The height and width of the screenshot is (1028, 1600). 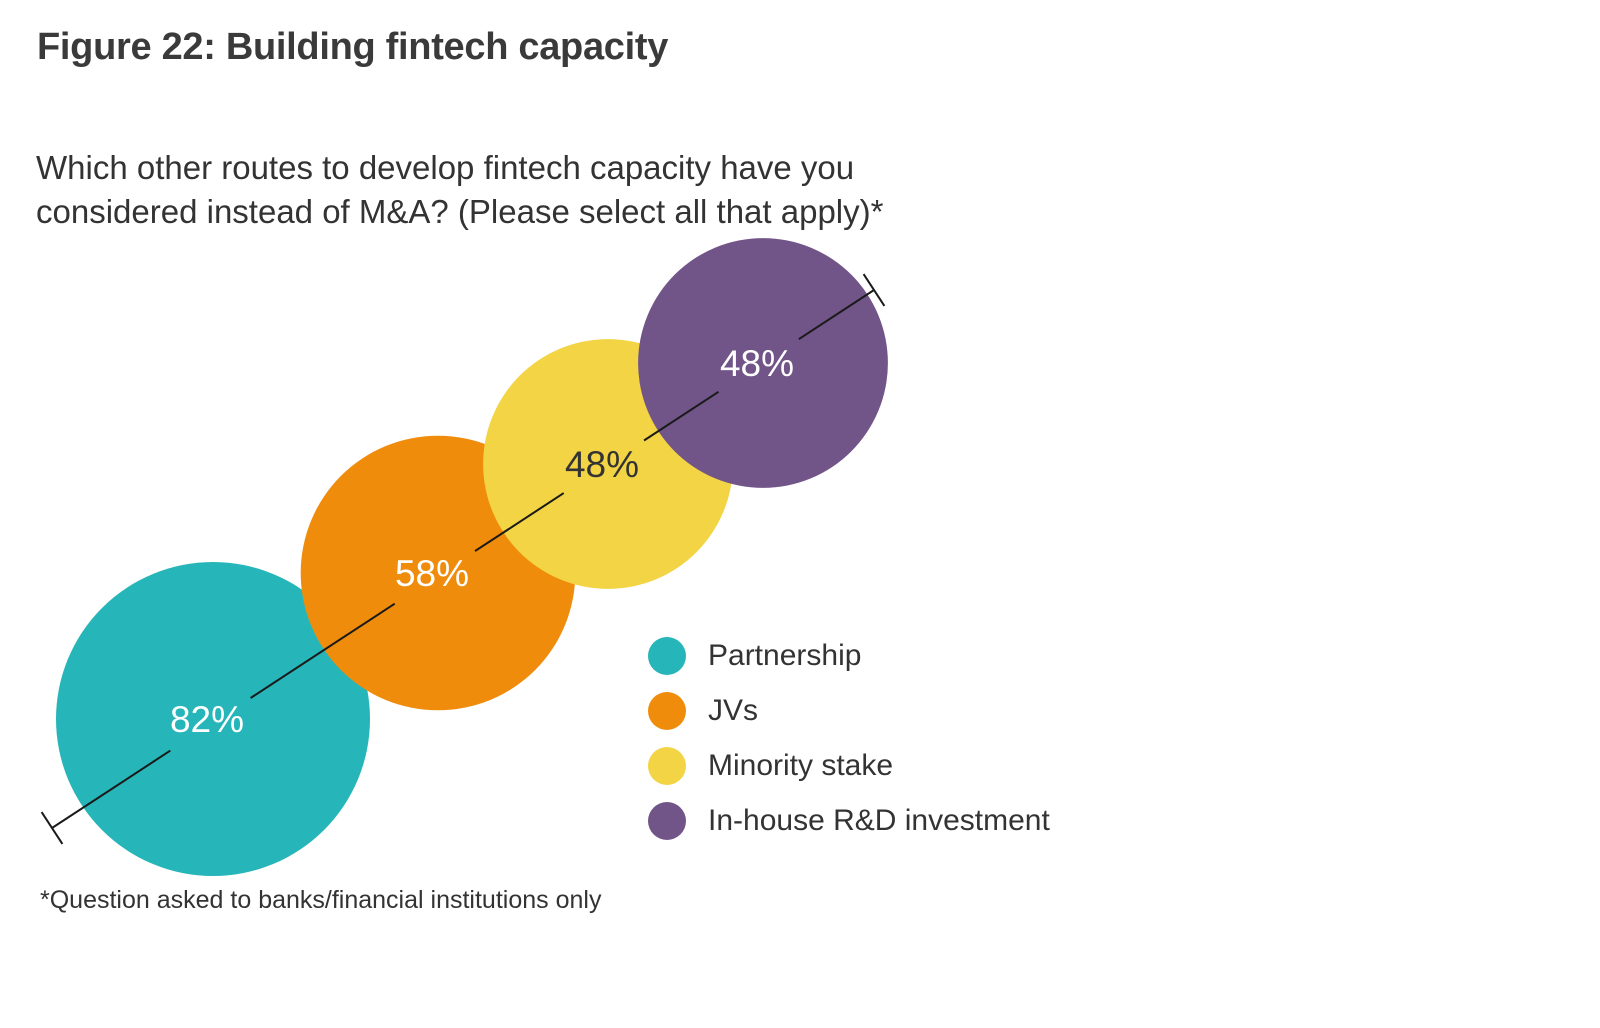 What do you see at coordinates (207, 719) in the screenshot?
I see `data-label-partnership: 82%` at bounding box center [207, 719].